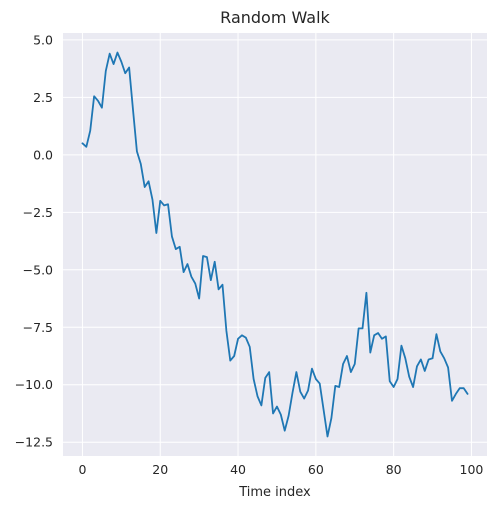  Describe the element at coordinates (34, 384) in the screenshot. I see `y-tick-label: −10.0` at that location.